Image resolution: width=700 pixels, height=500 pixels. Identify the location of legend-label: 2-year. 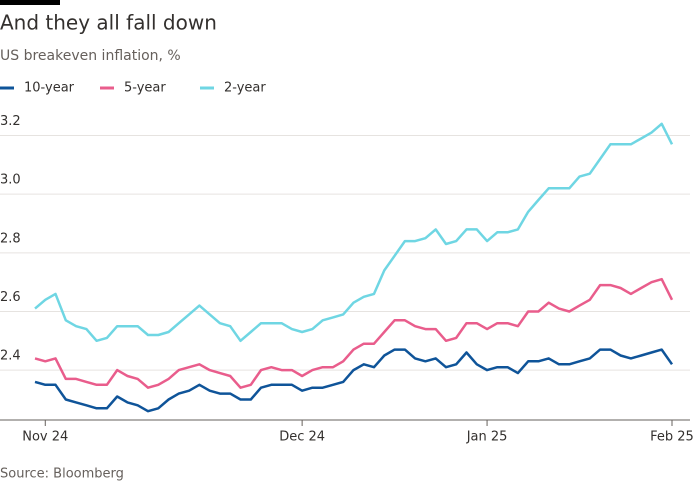
(245, 88).